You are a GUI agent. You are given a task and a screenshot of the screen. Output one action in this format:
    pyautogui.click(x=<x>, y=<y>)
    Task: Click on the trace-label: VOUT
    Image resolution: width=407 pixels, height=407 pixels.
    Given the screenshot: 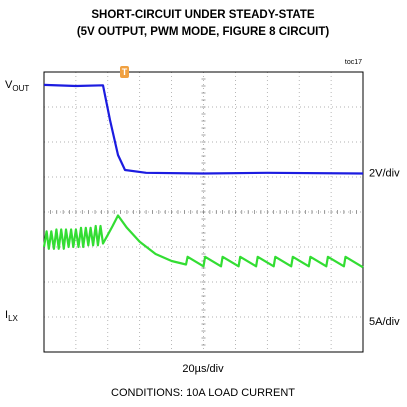 What is the action you would take?
    pyautogui.click(x=17, y=86)
    